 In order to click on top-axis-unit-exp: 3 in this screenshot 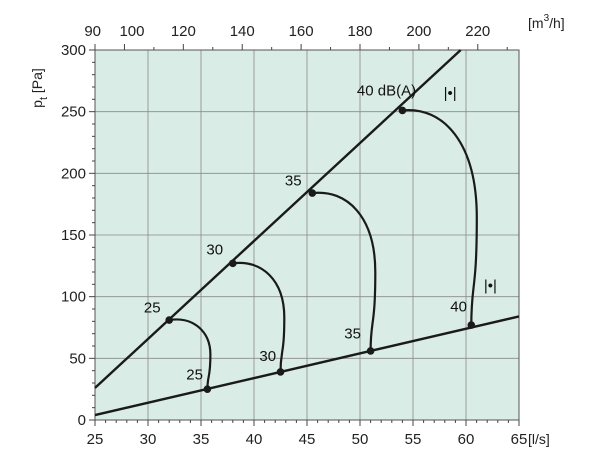, I will do `click(547, 18)`.